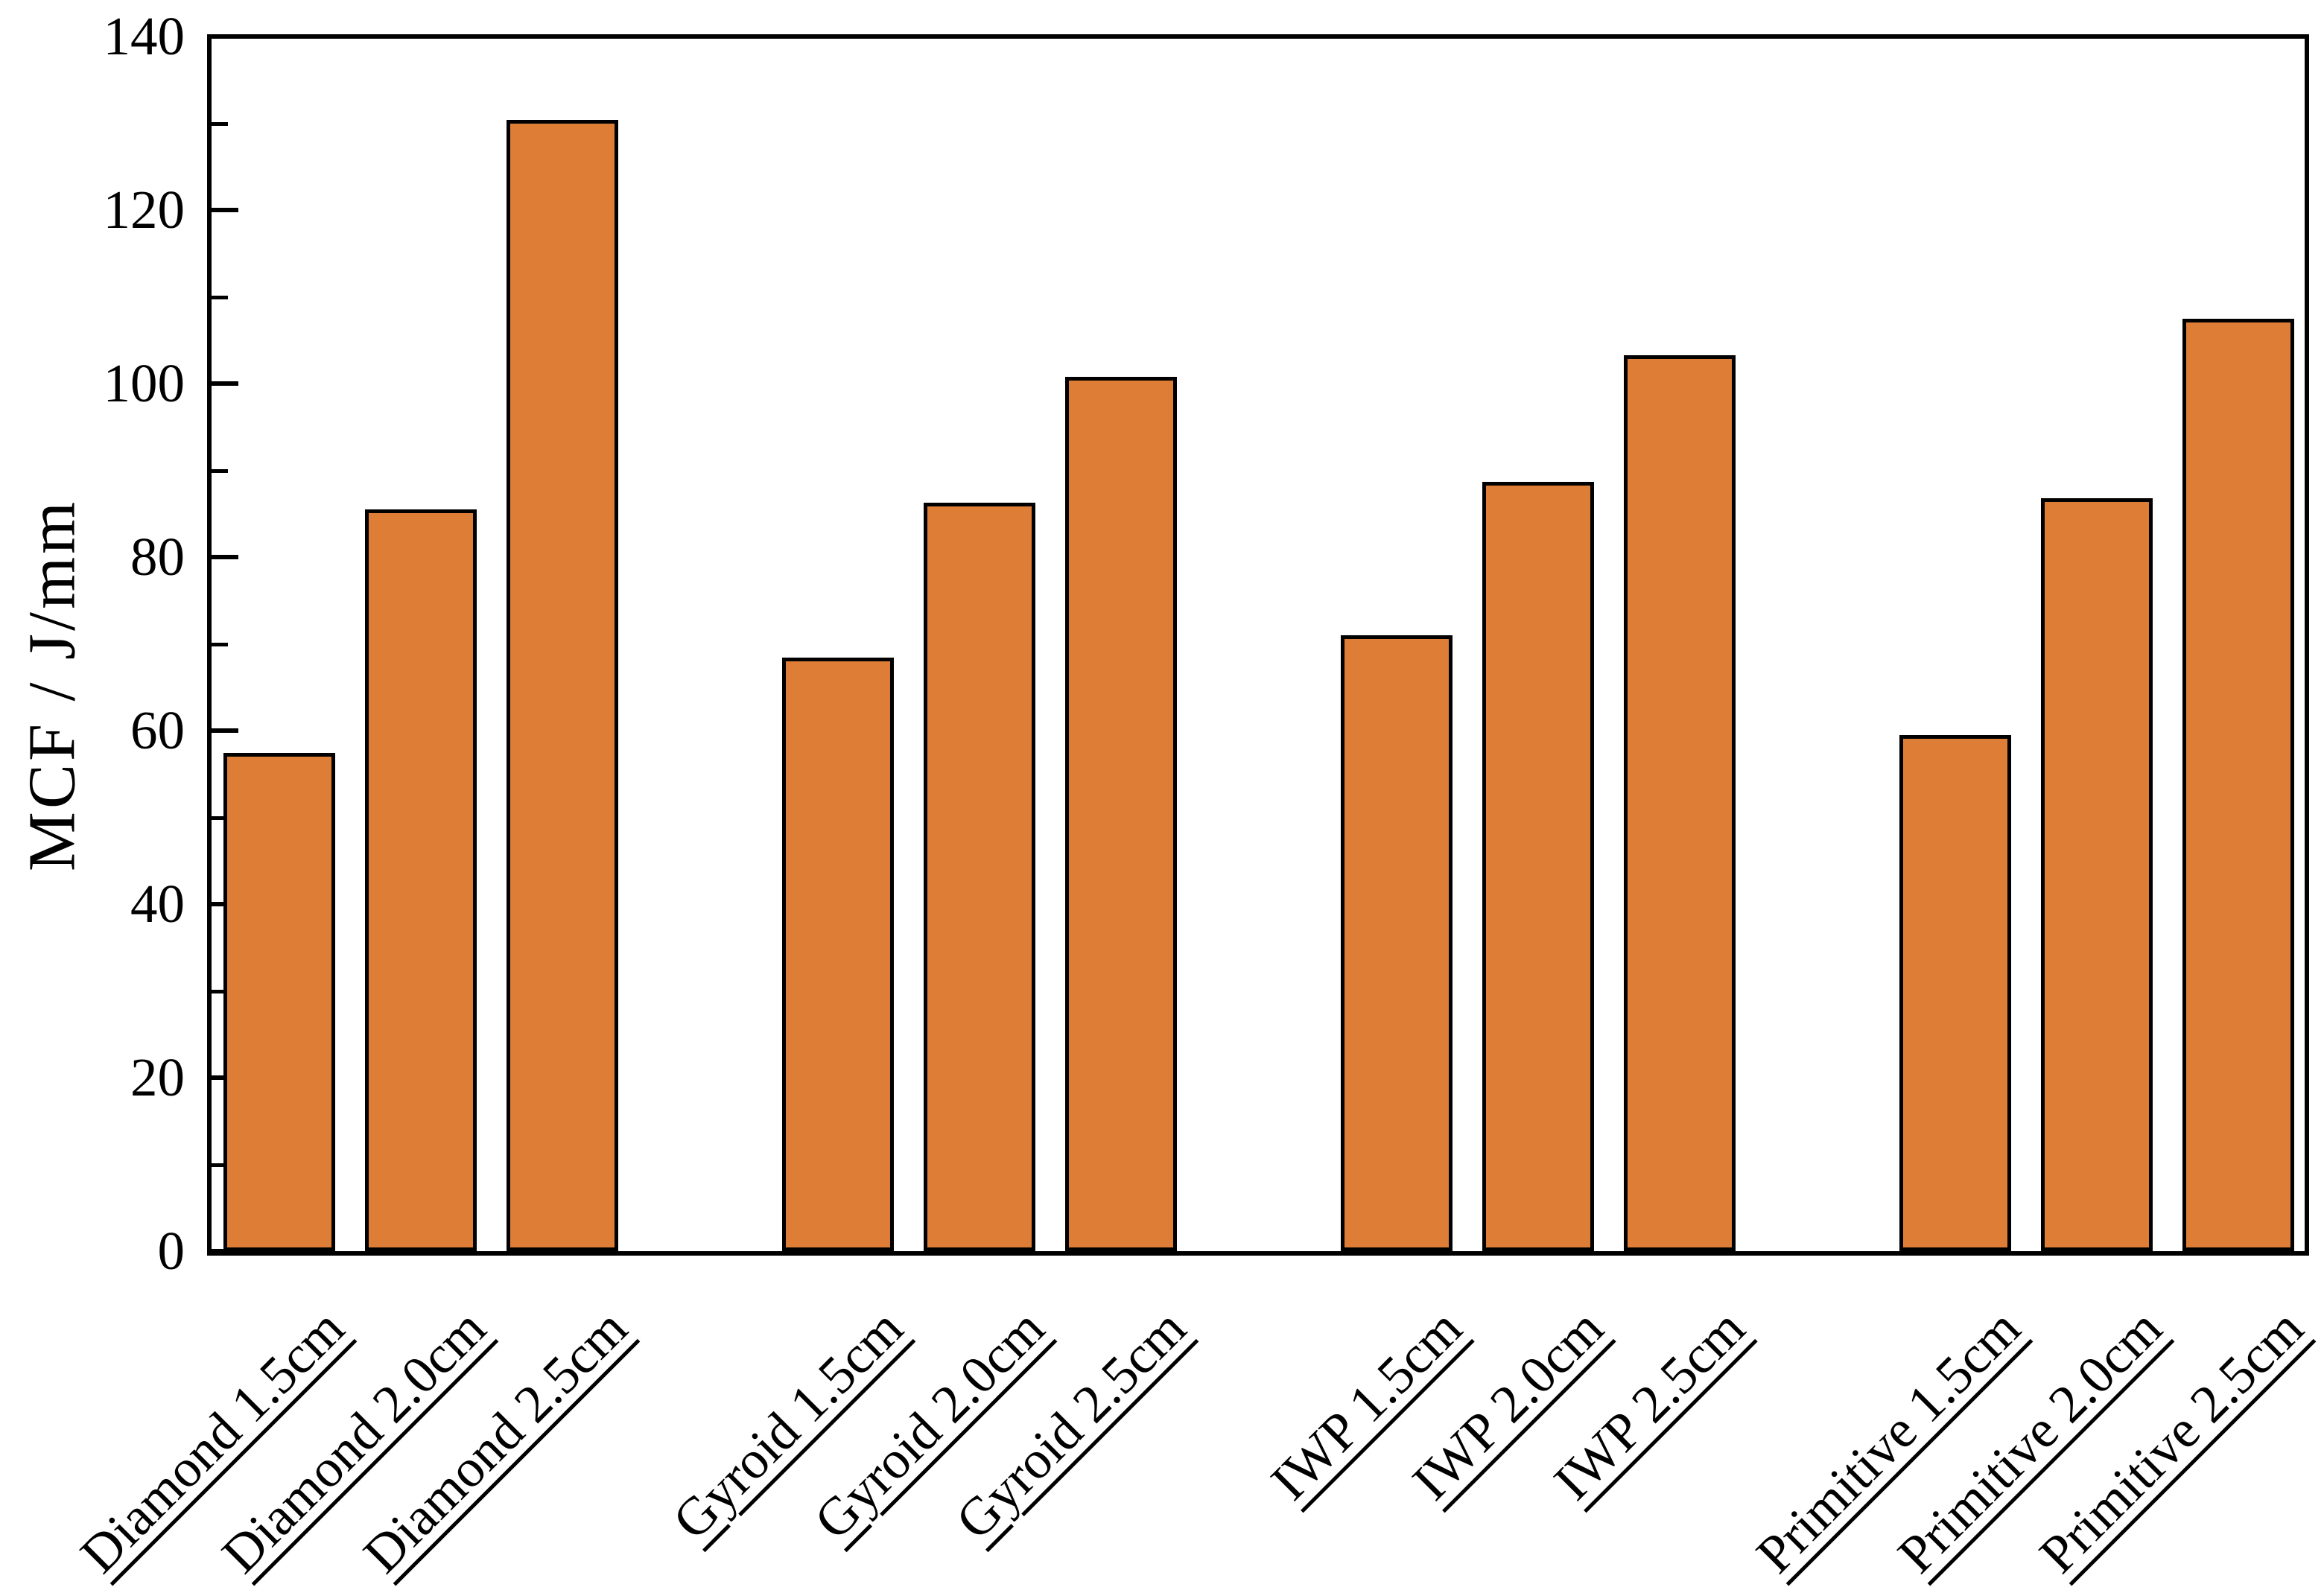 Image resolution: width=2324 pixels, height=1593 pixels. What do you see at coordinates (1680, 802) in the screenshot?
I see `bar-iwp-2-5cm` at bounding box center [1680, 802].